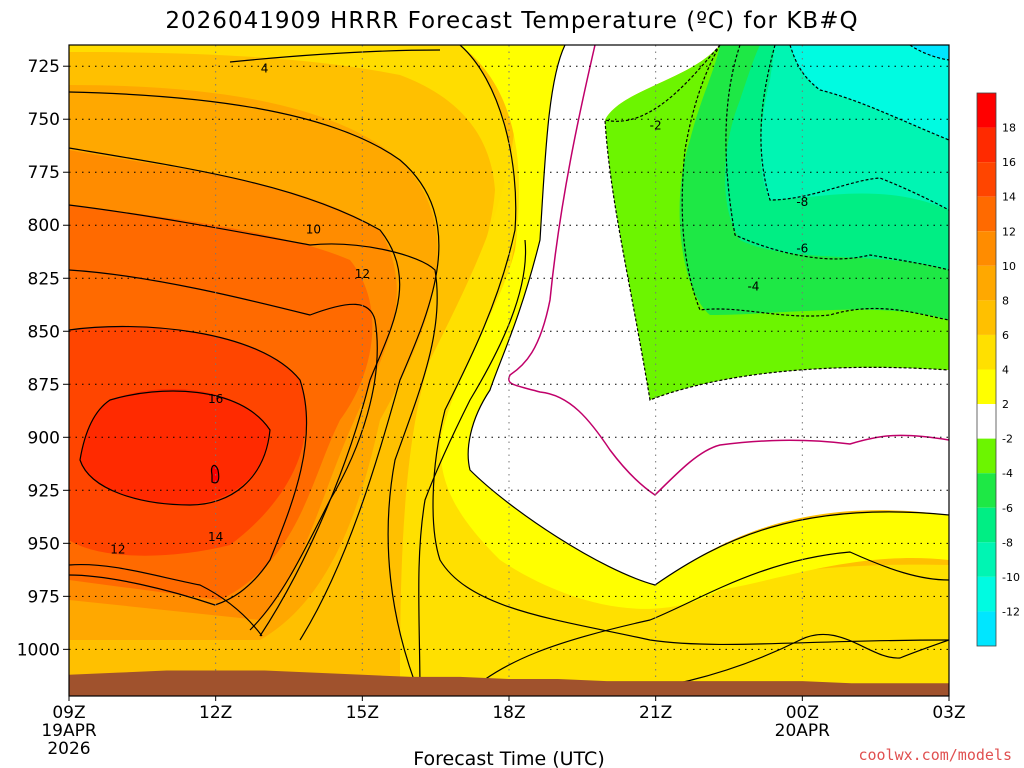  I want to click on y-tick-label: 900, so click(44, 438).